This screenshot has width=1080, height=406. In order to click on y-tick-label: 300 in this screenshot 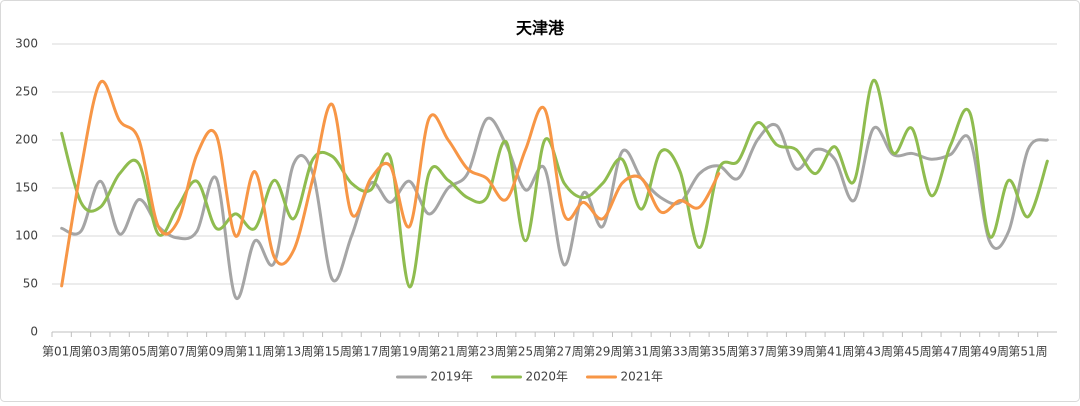, I will do `click(26, 44)`.